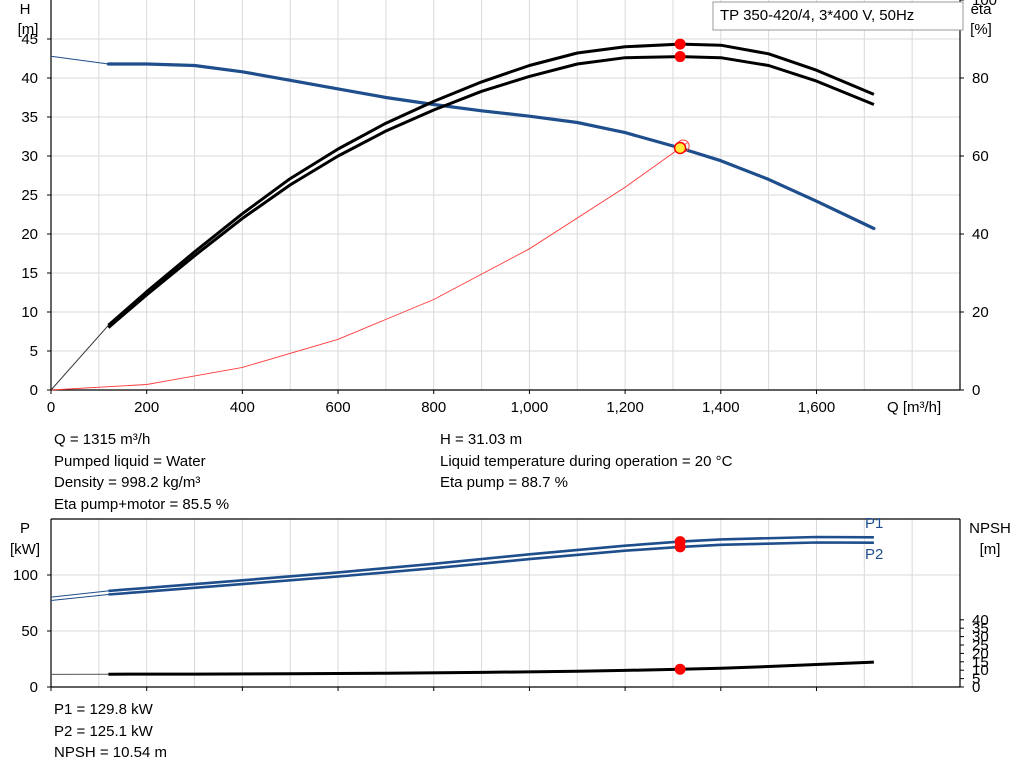  I want to click on flow-value: Q = 1315 m³/h, so click(102, 439).